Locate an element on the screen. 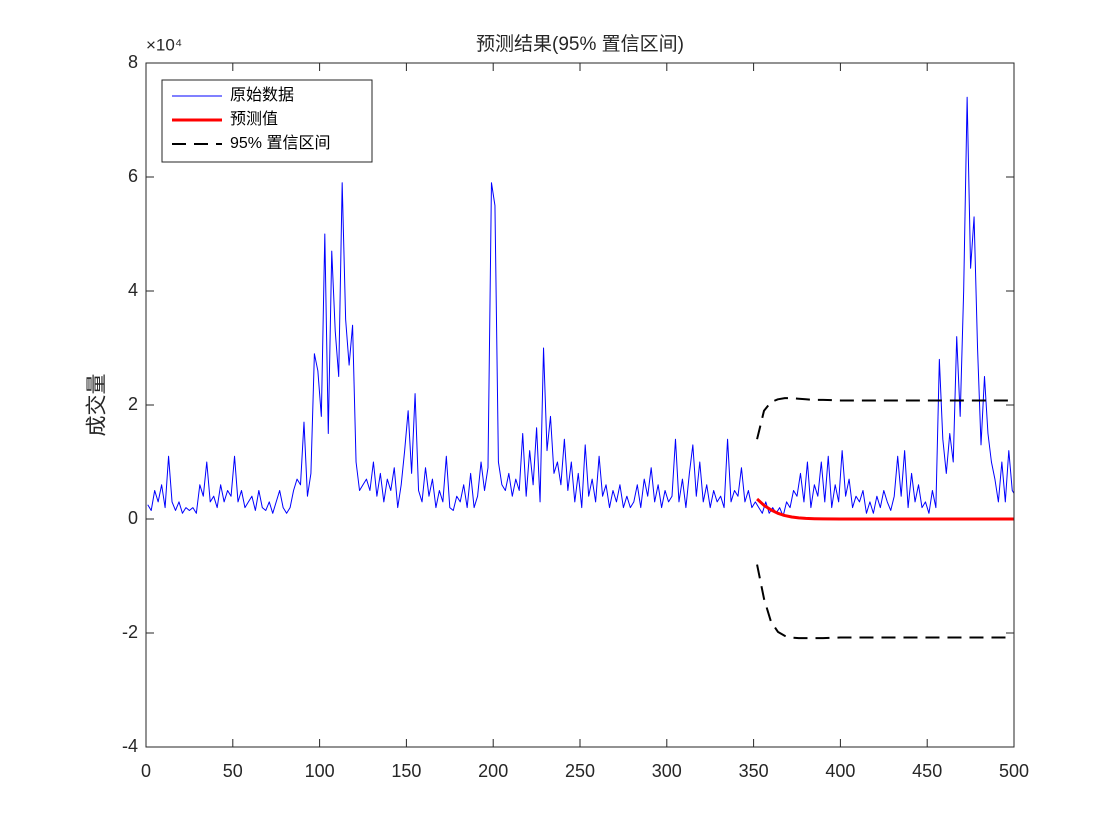 This screenshot has height=840, width=1120. y-tick-label: -4 is located at coordinates (130, 746).